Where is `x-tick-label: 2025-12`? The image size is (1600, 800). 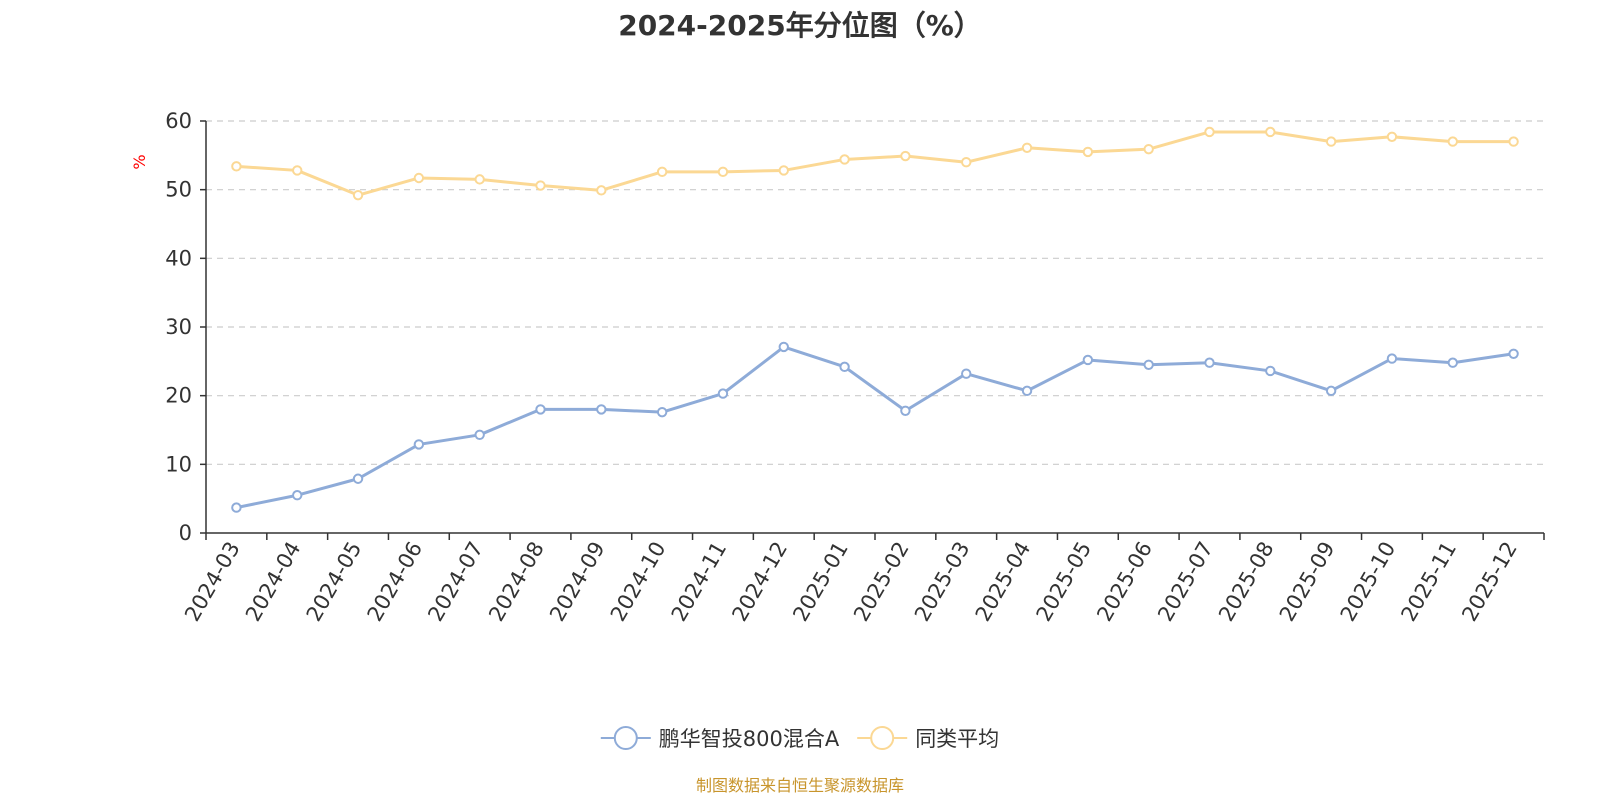
x-tick-label: 2025-12 is located at coordinates (1489, 582).